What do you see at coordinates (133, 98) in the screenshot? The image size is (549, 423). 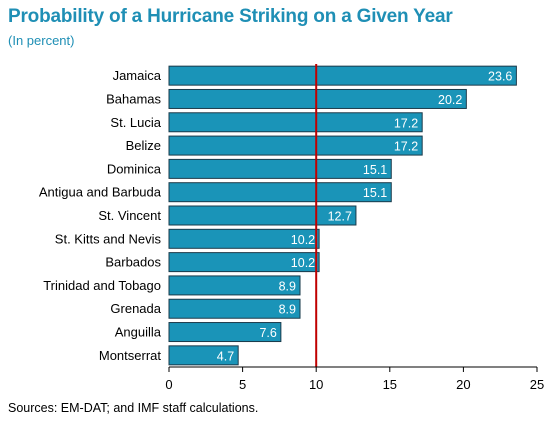 I see `category-label: Bahamas` at bounding box center [133, 98].